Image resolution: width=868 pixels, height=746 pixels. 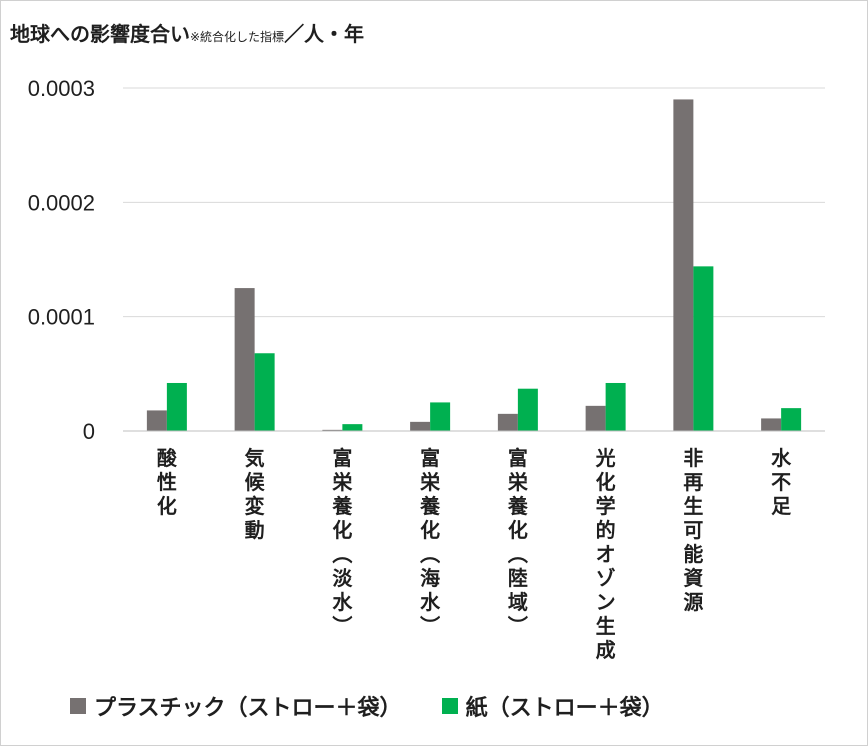 I want to click on x-tick-label: 富栄養化︵淡水︶, so click(x=342, y=542).